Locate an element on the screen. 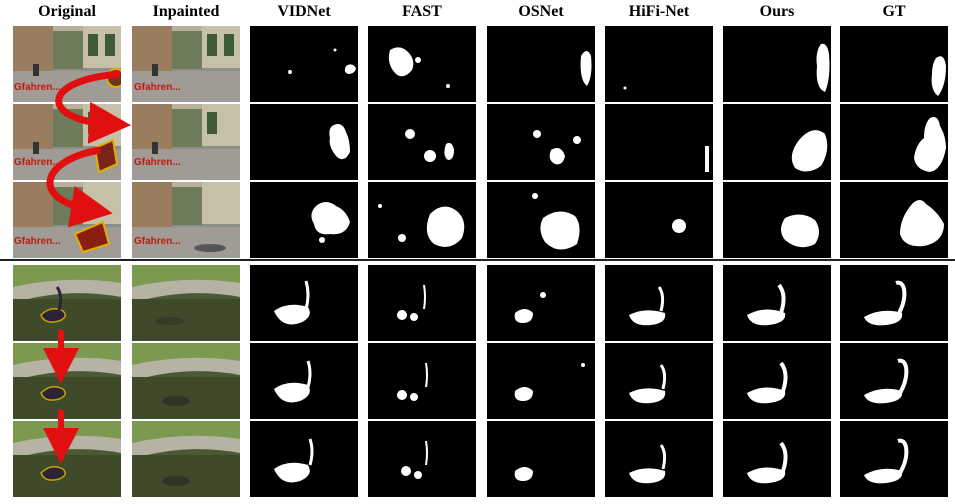 This screenshot has width=955, height=504. header-fast: FAST is located at coordinates (422, 11).